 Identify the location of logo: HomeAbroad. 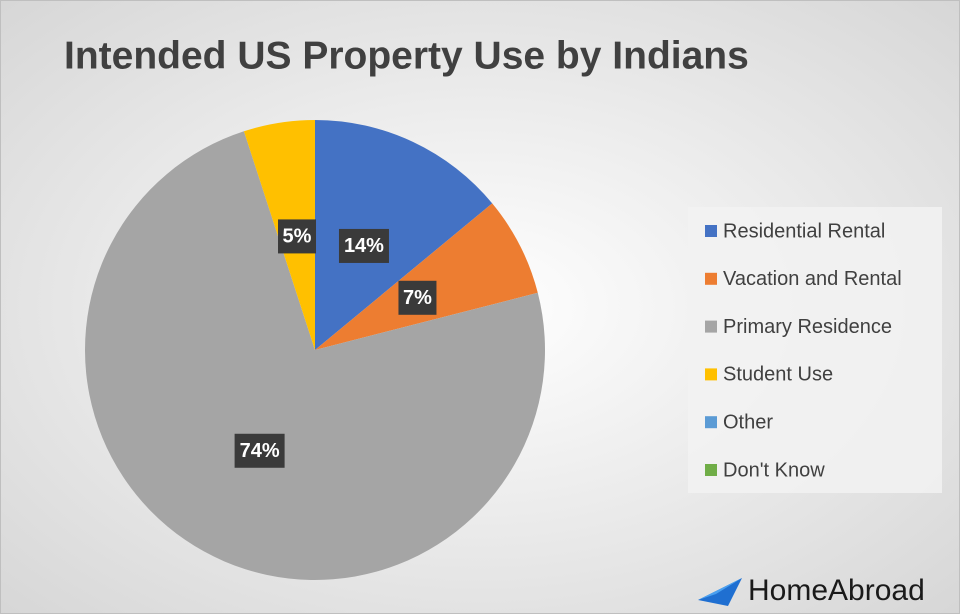
(811, 590).